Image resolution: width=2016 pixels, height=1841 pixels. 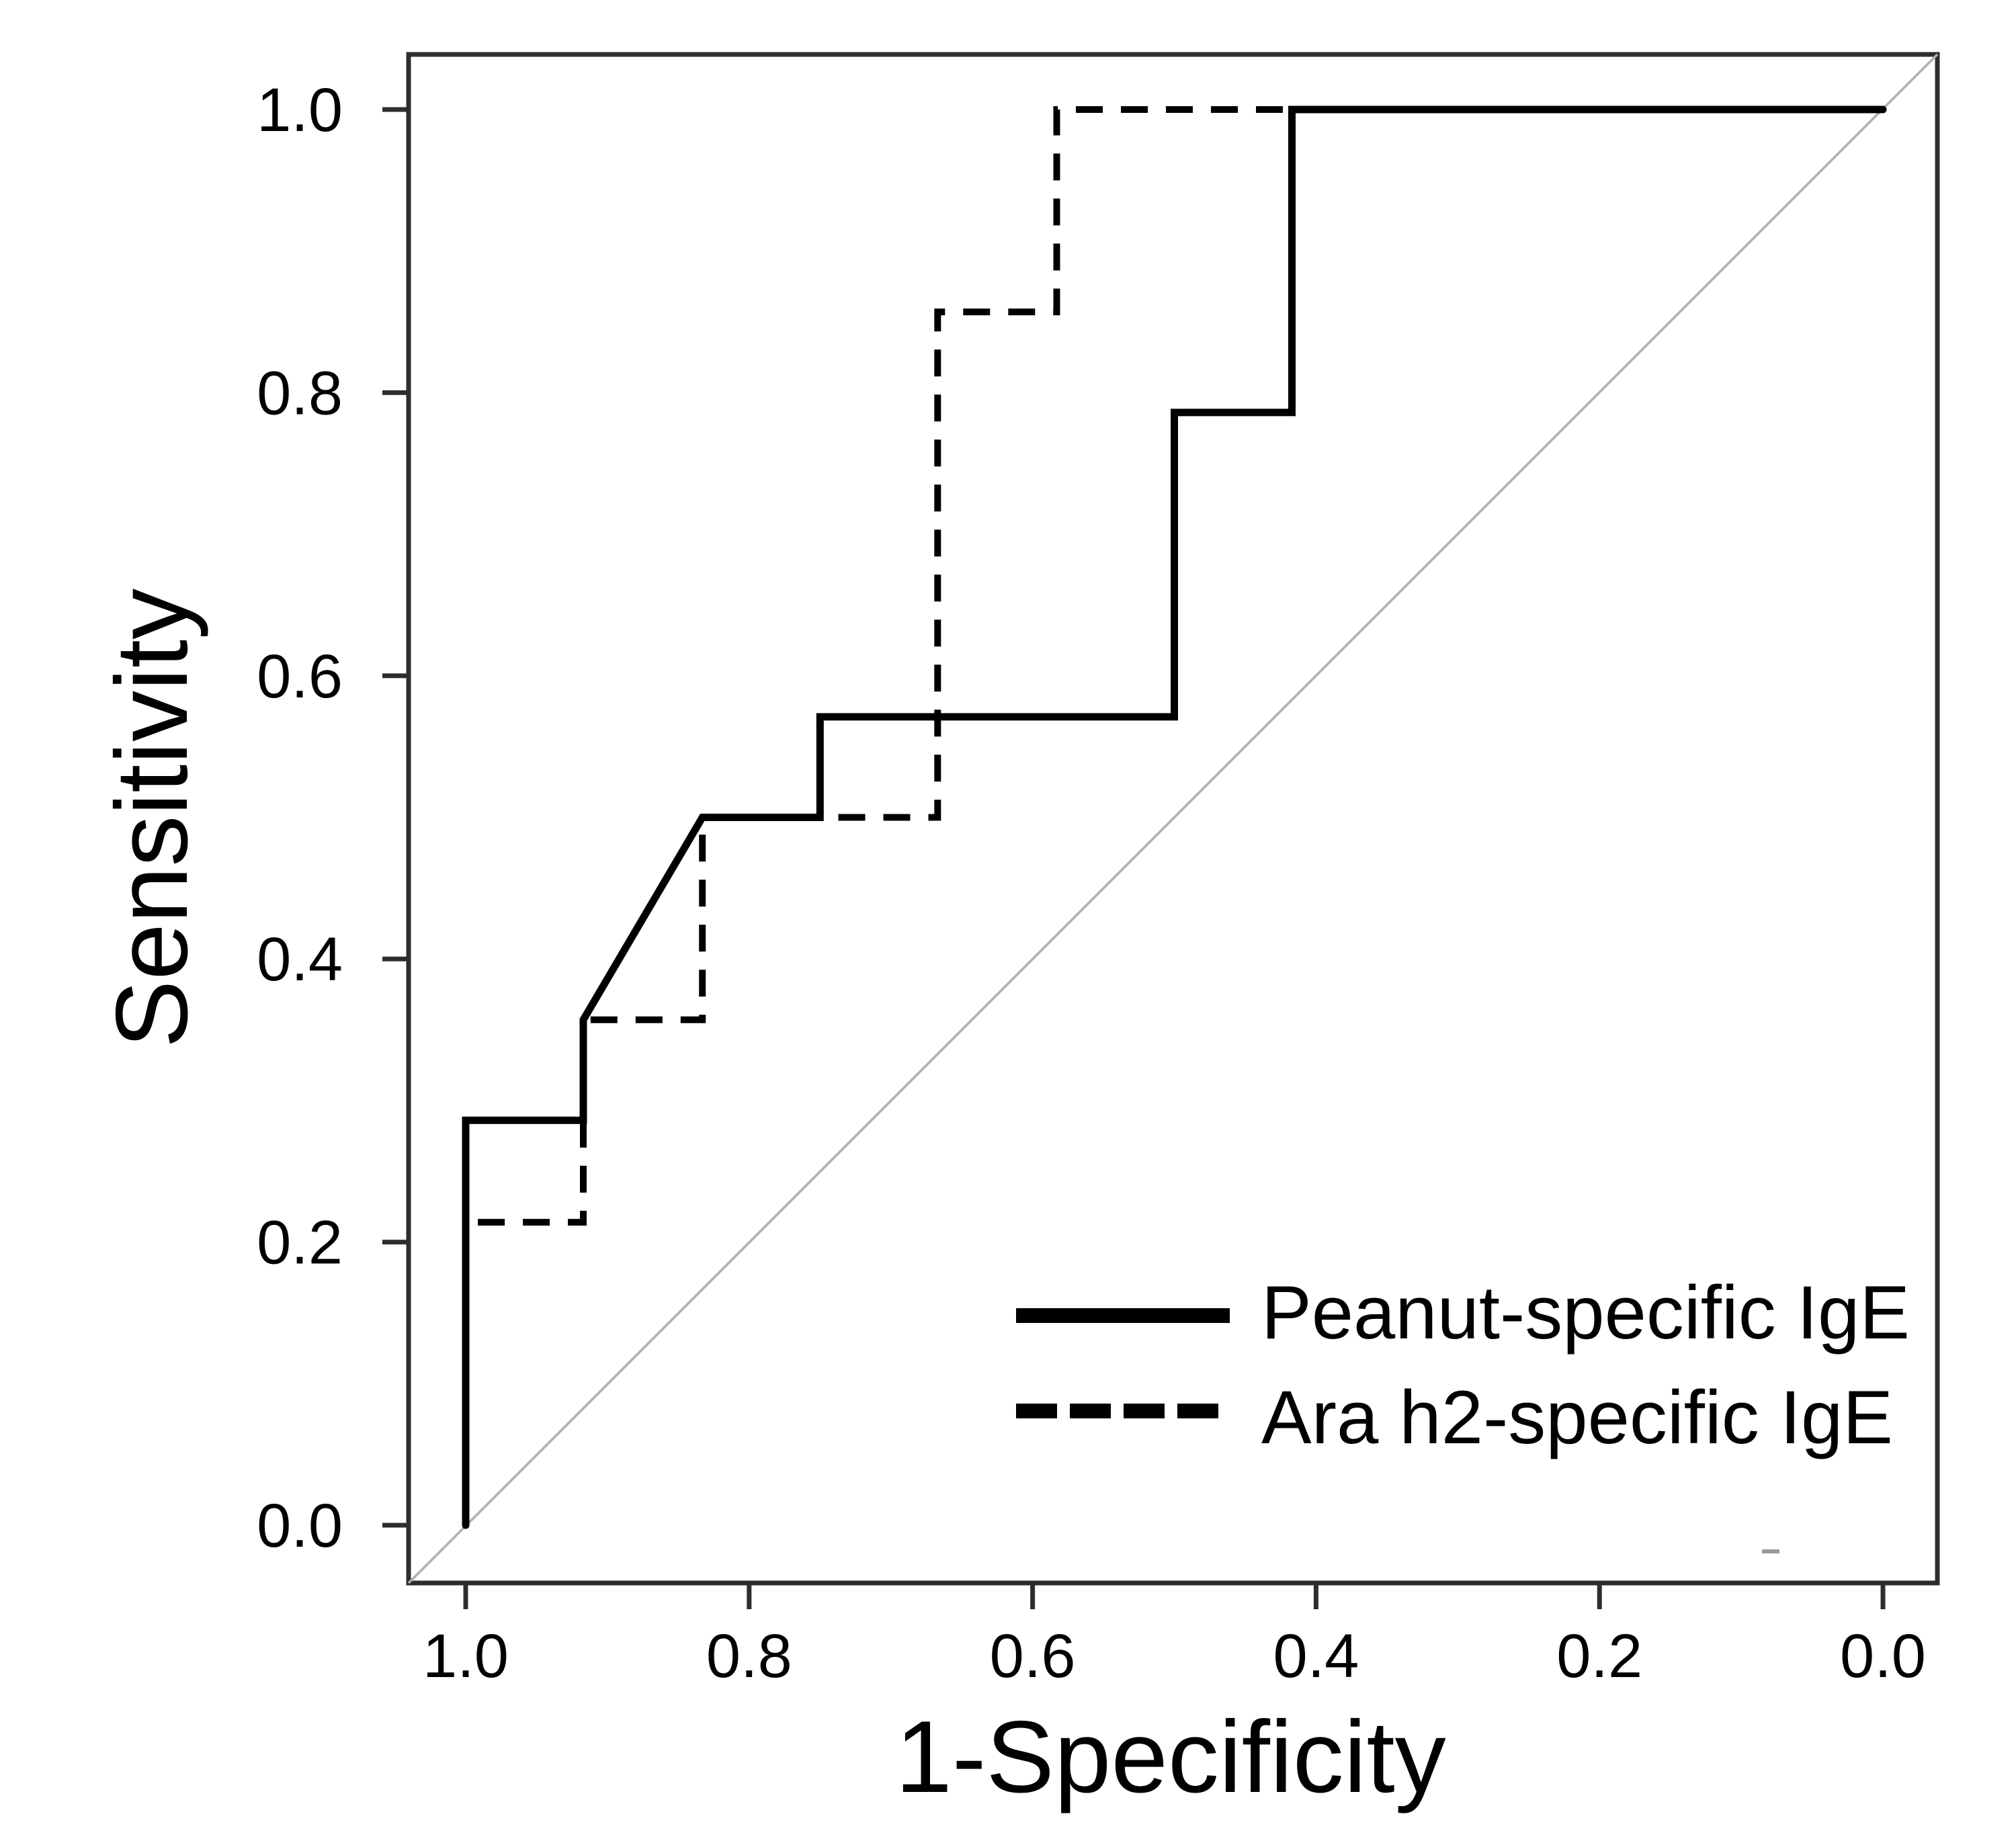 I want to click on x-axis-ticks, so click(x=1174, y=1596).